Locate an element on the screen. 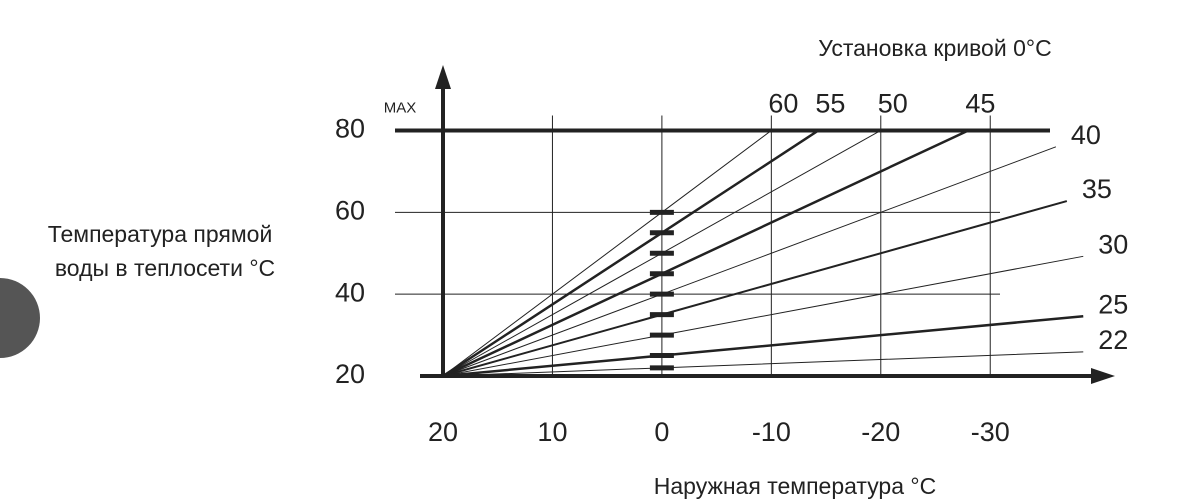  x-tick-label: -30 is located at coordinates (990, 432).